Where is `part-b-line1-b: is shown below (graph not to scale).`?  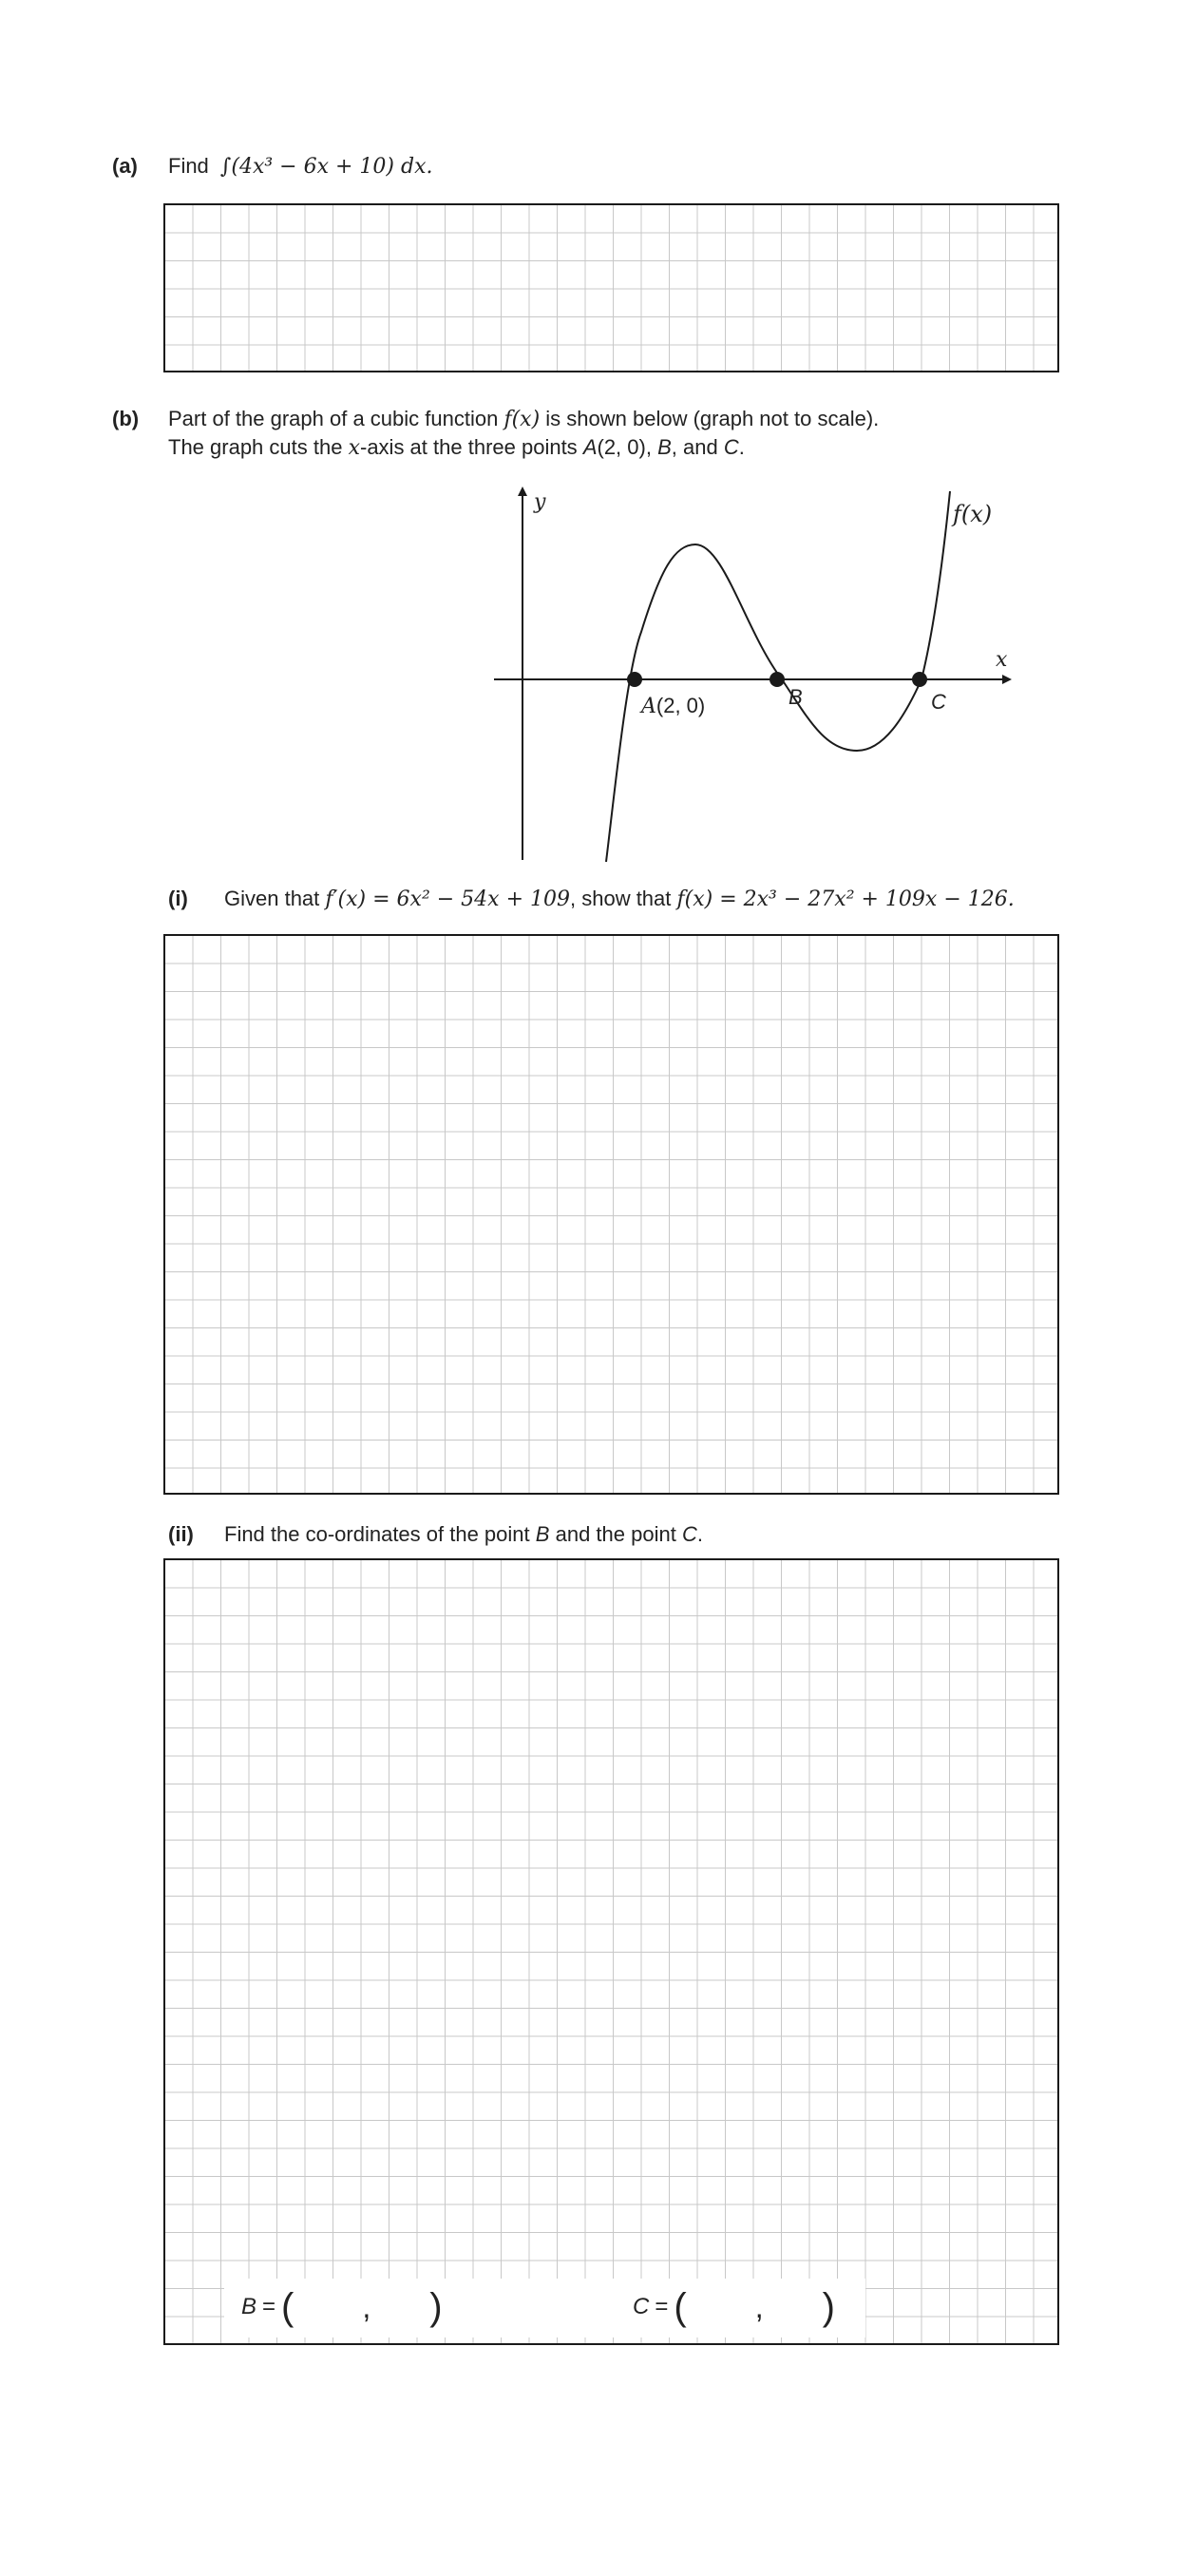 part-b-line1-b: is shown below (graph not to scale). is located at coordinates (712, 418).